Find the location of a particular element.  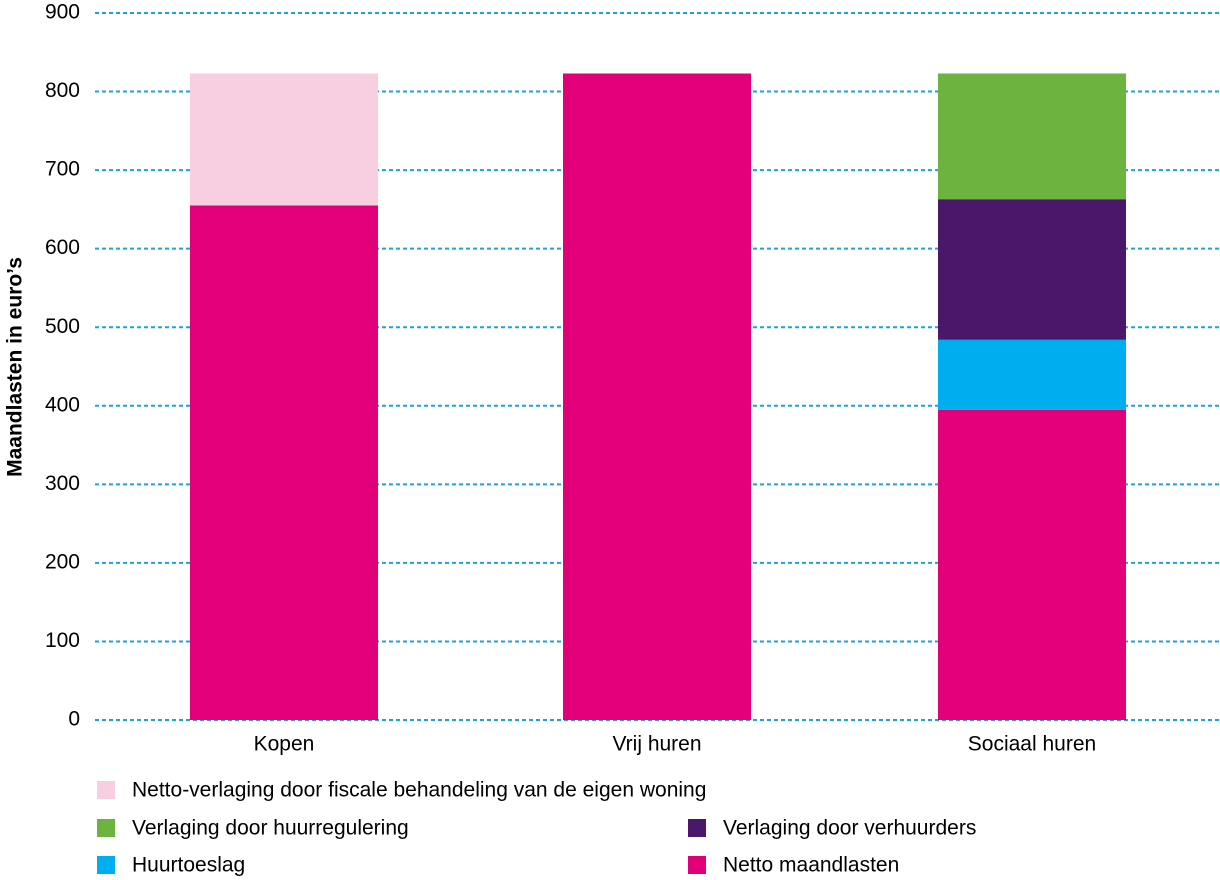

y-axis-label: Maandlasten in euro’s is located at coordinates (15, 367).